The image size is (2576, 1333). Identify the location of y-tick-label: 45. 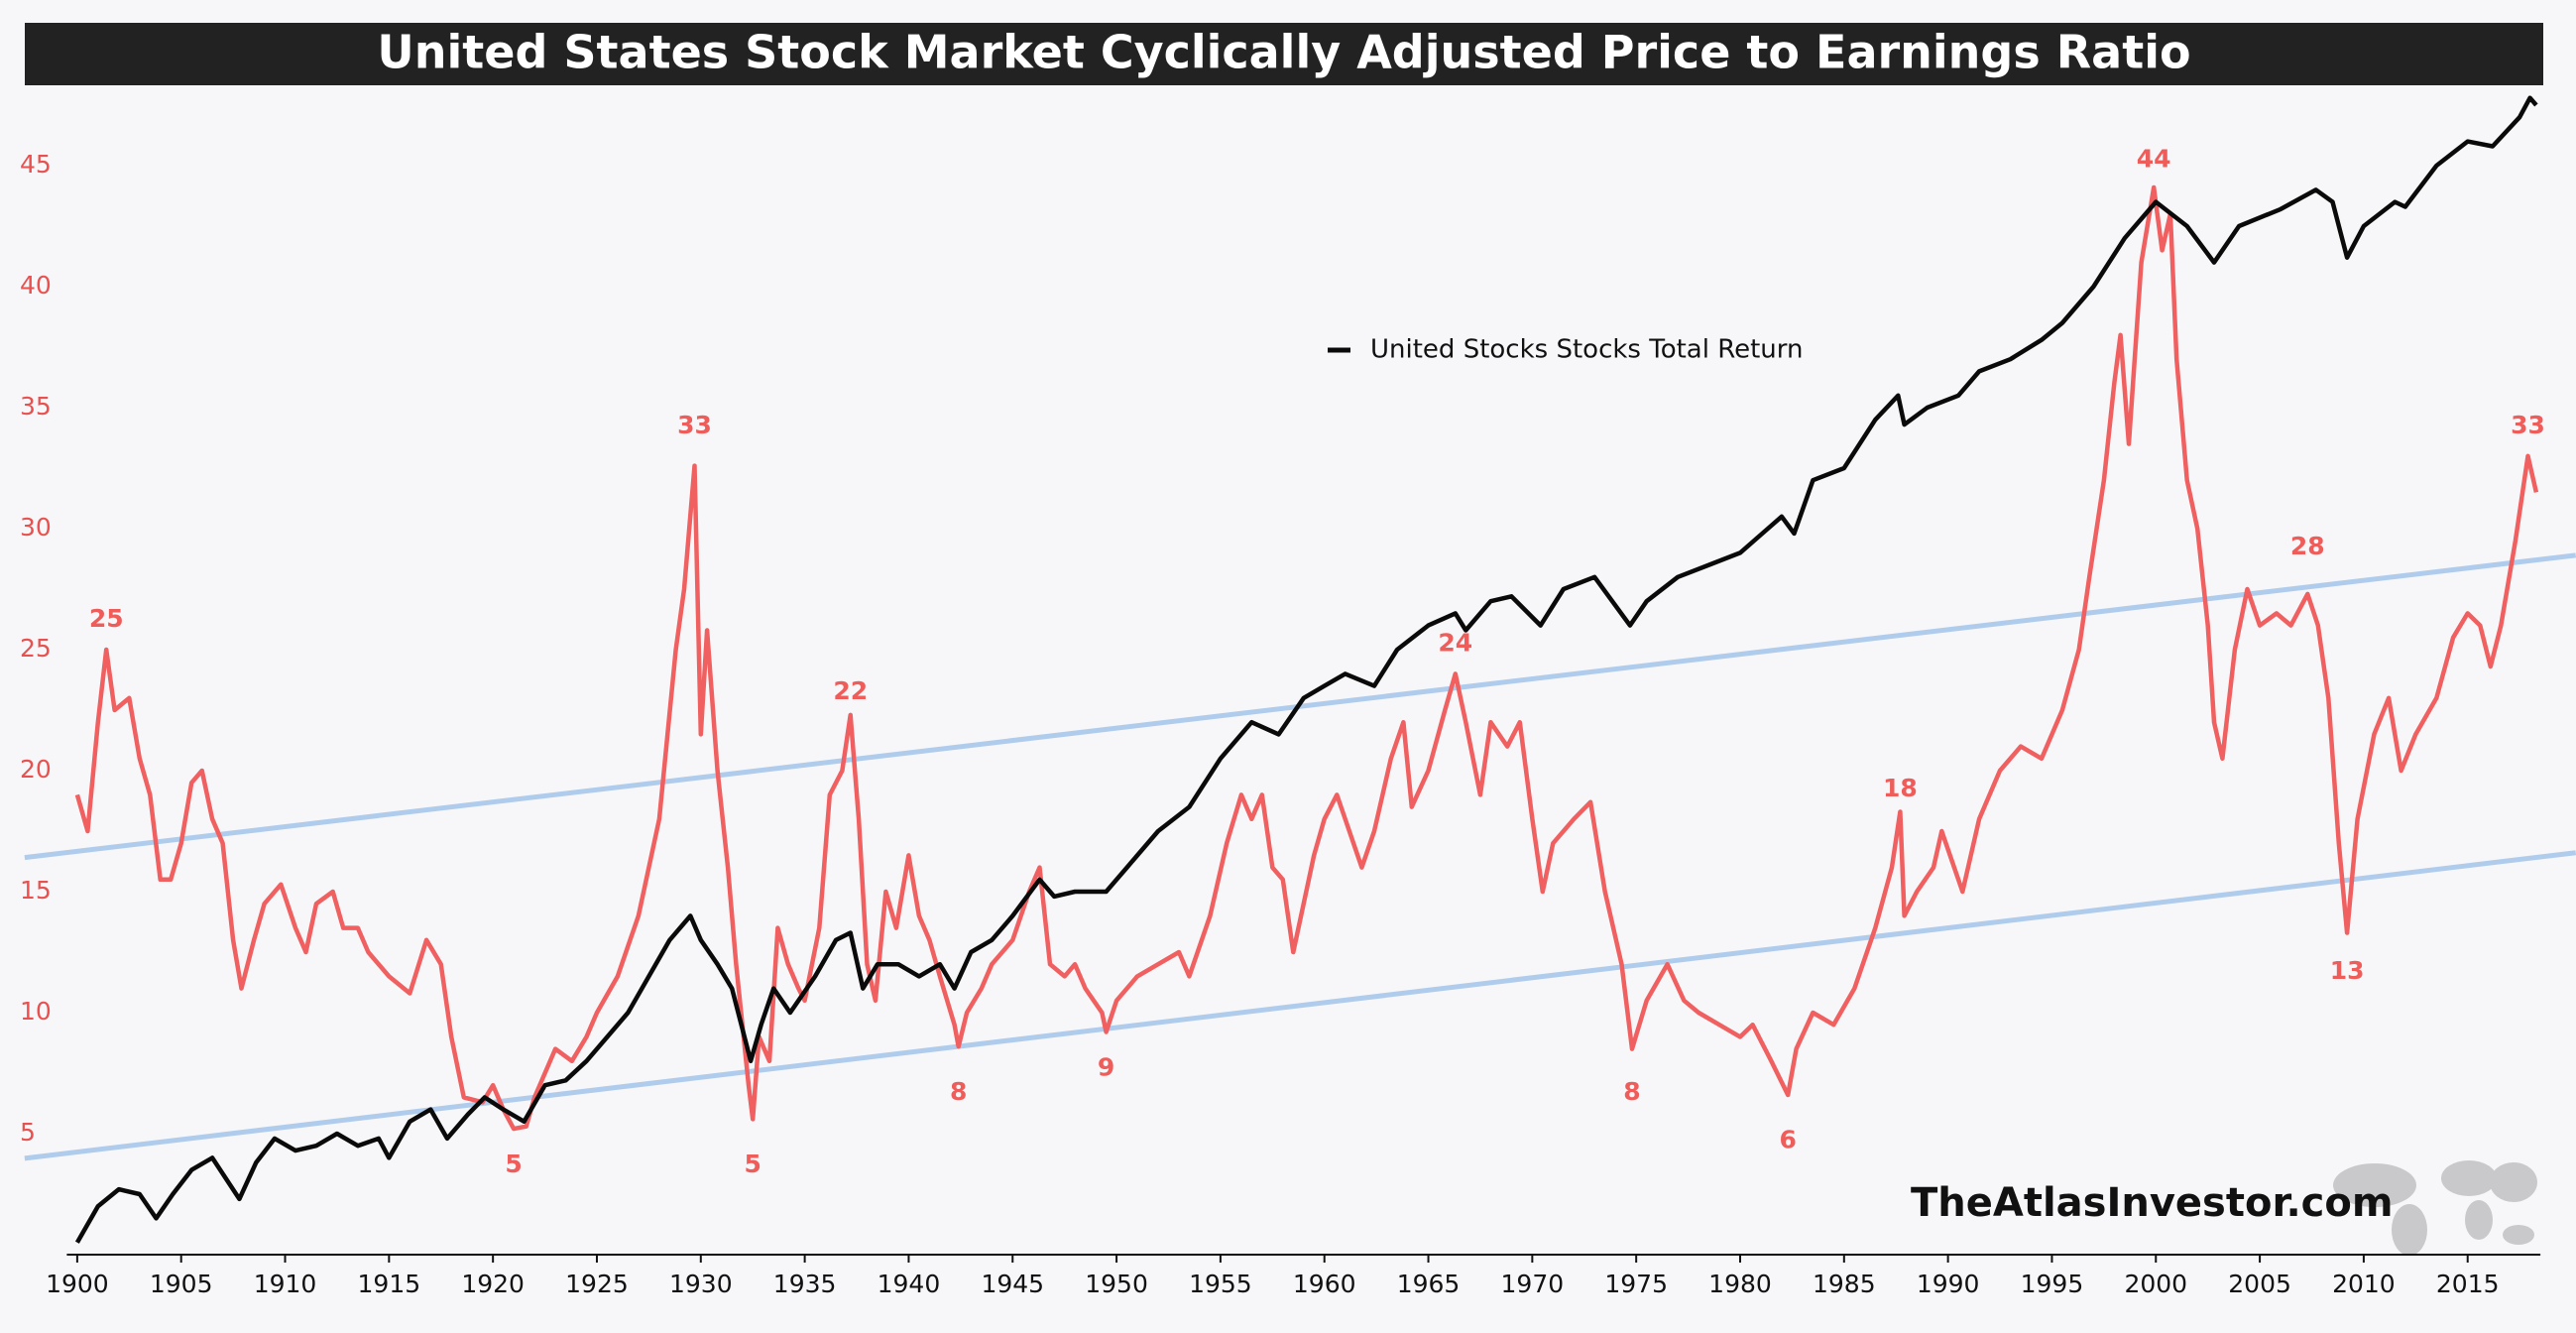
(36, 164).